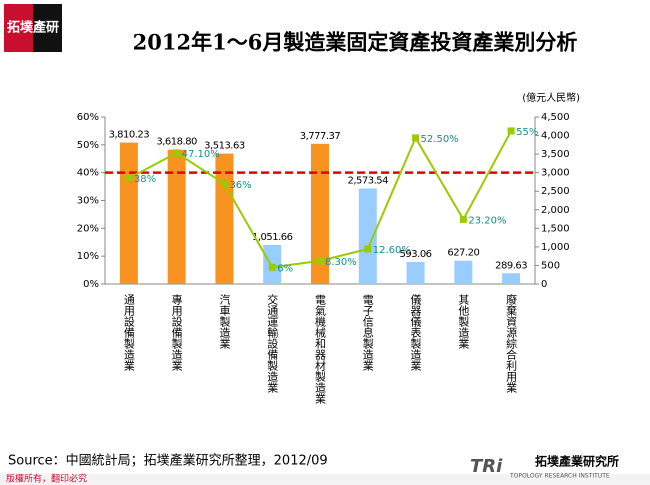 The height and width of the screenshot is (485, 650). Describe the element at coordinates (559, 476) in the screenshot. I see `brand-en: TOPOLOGY RESEARCH INSTITUTE` at that location.